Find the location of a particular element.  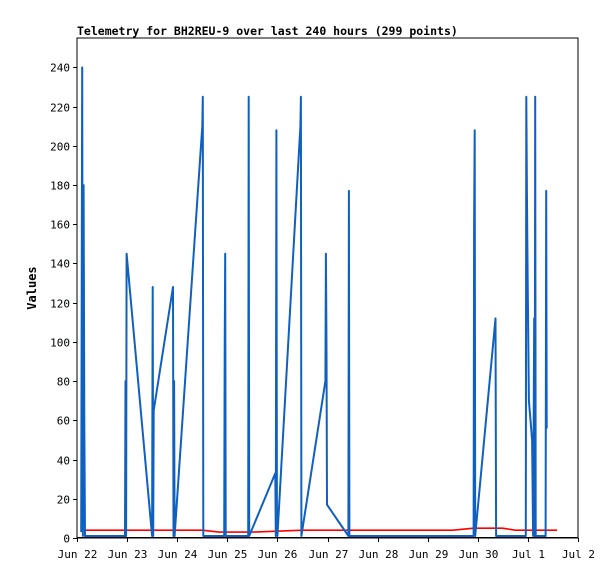

y-tick-label: 160 is located at coordinates (60, 225).